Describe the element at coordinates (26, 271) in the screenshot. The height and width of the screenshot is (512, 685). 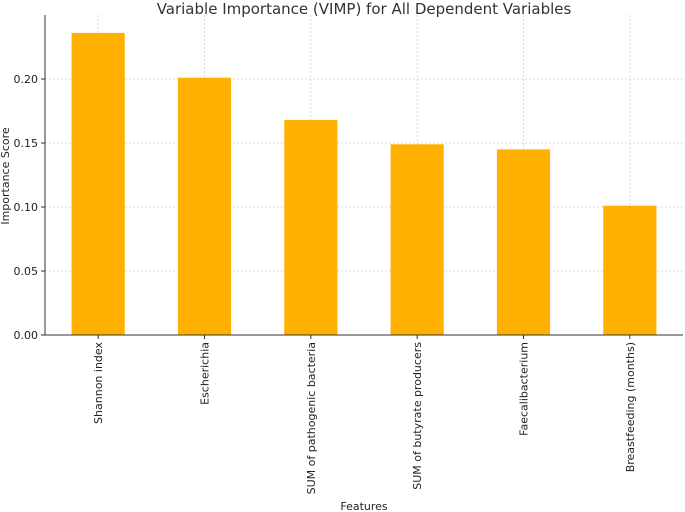
I see `y-tick-label: 0.05` at that location.